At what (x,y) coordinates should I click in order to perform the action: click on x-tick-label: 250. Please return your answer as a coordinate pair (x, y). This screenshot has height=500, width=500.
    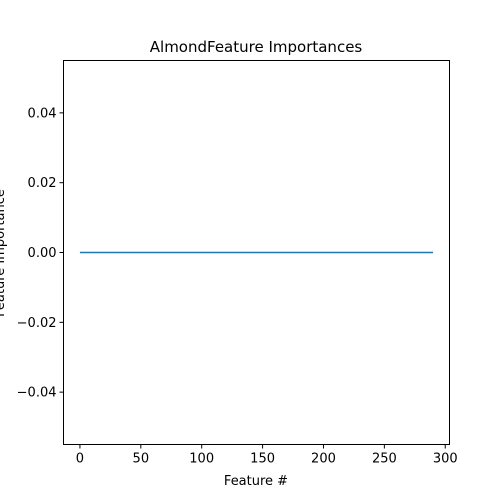
    Looking at the image, I should click on (384, 459).